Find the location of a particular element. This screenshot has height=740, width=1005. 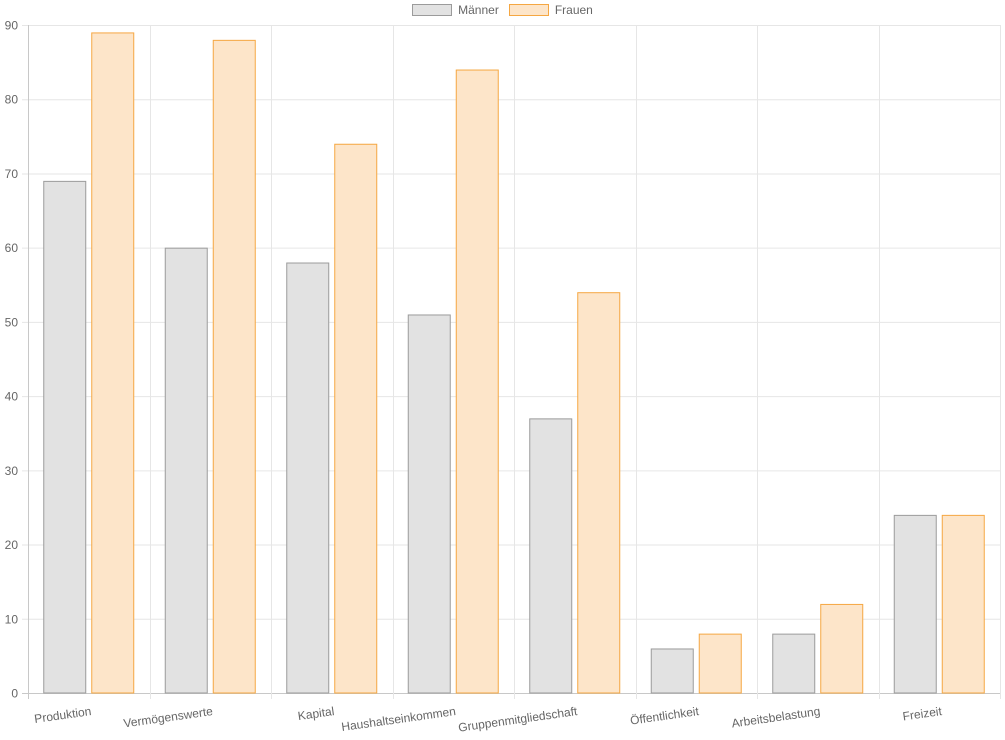

y-tick-label: 80 is located at coordinates (12, 100).